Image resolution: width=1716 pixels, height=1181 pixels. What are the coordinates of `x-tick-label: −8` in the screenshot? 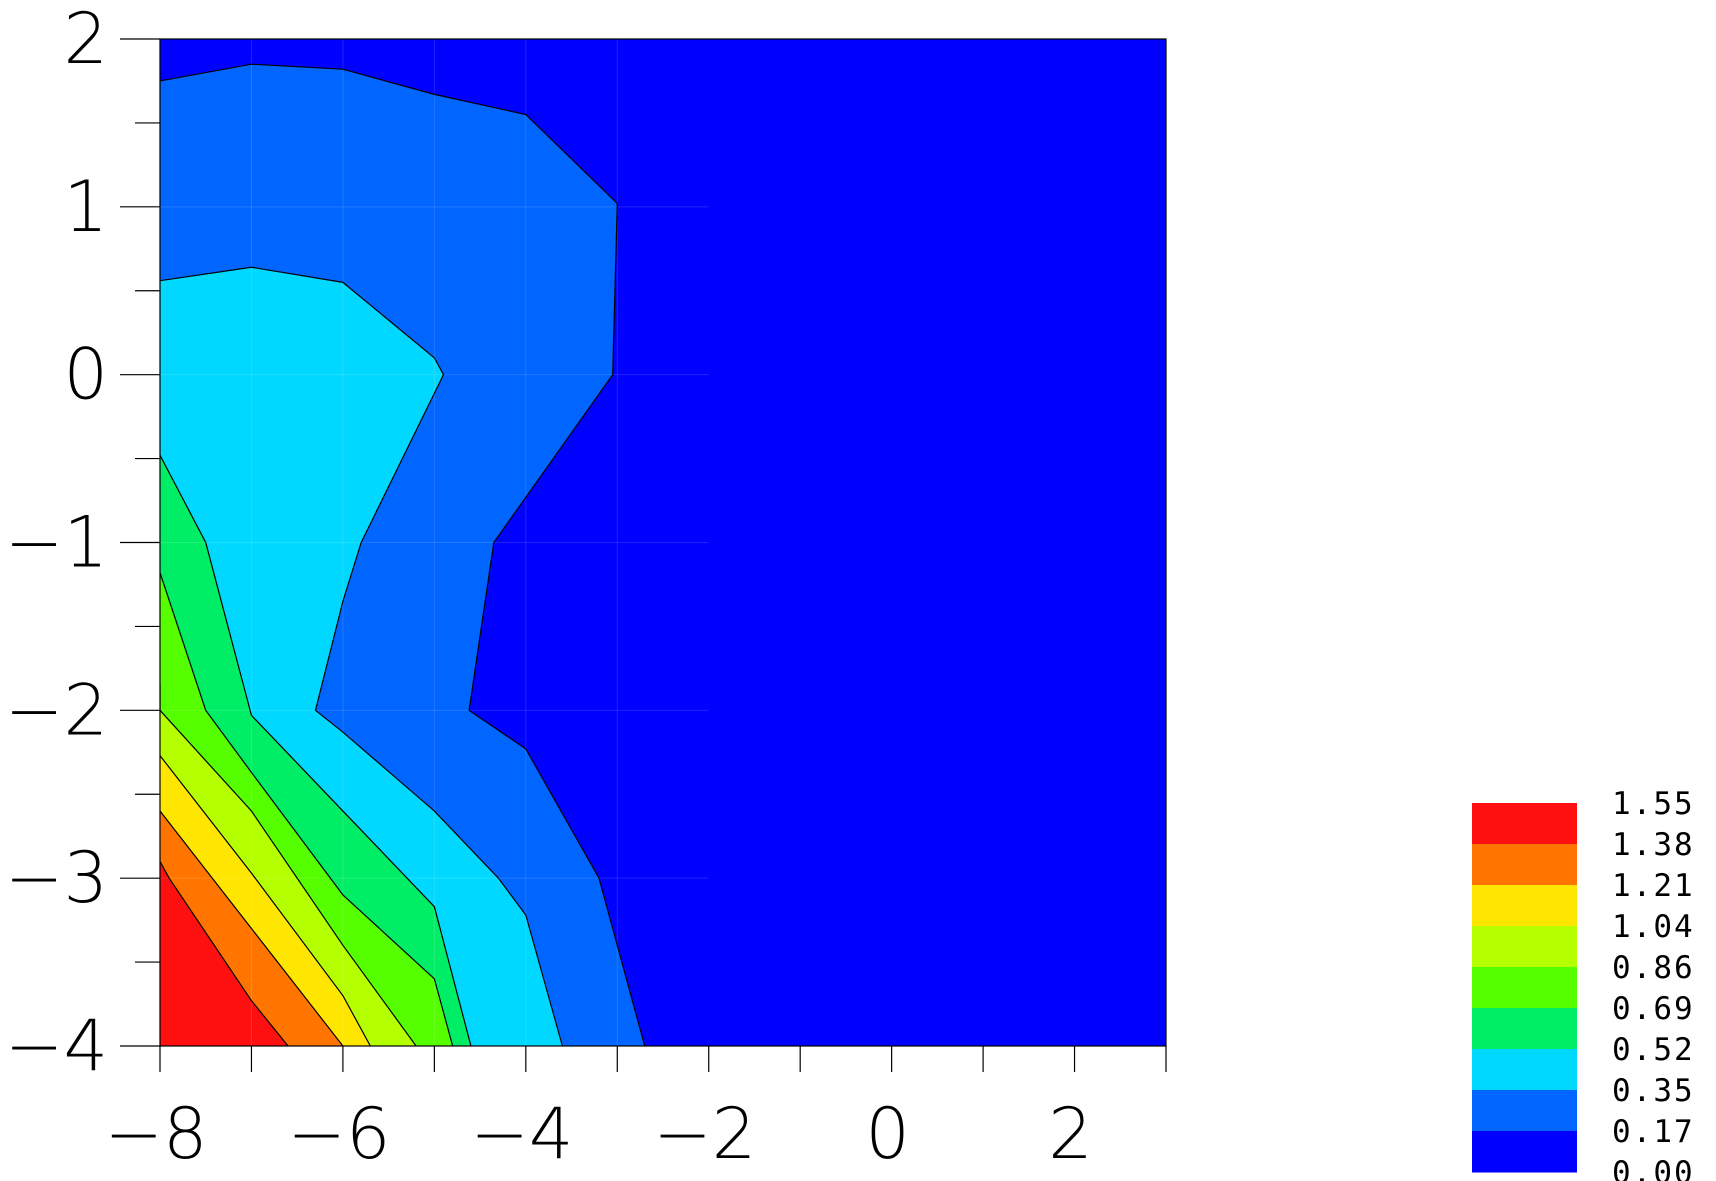 It's located at (155, 1134).